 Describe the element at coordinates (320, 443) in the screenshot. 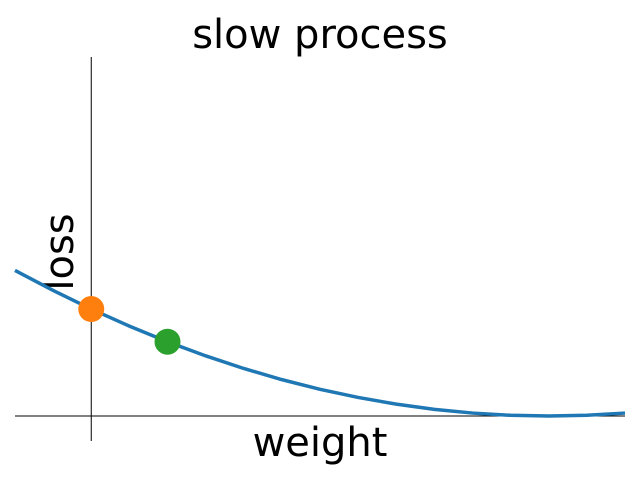

I see `x-axis-label: weight` at that location.